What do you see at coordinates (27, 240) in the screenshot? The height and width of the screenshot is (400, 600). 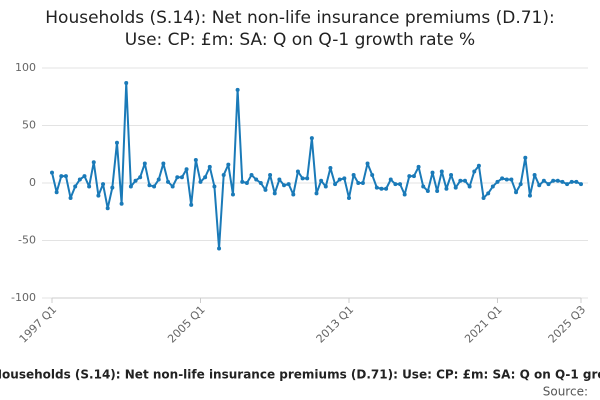 I see `y-tick-label: -50` at bounding box center [27, 240].